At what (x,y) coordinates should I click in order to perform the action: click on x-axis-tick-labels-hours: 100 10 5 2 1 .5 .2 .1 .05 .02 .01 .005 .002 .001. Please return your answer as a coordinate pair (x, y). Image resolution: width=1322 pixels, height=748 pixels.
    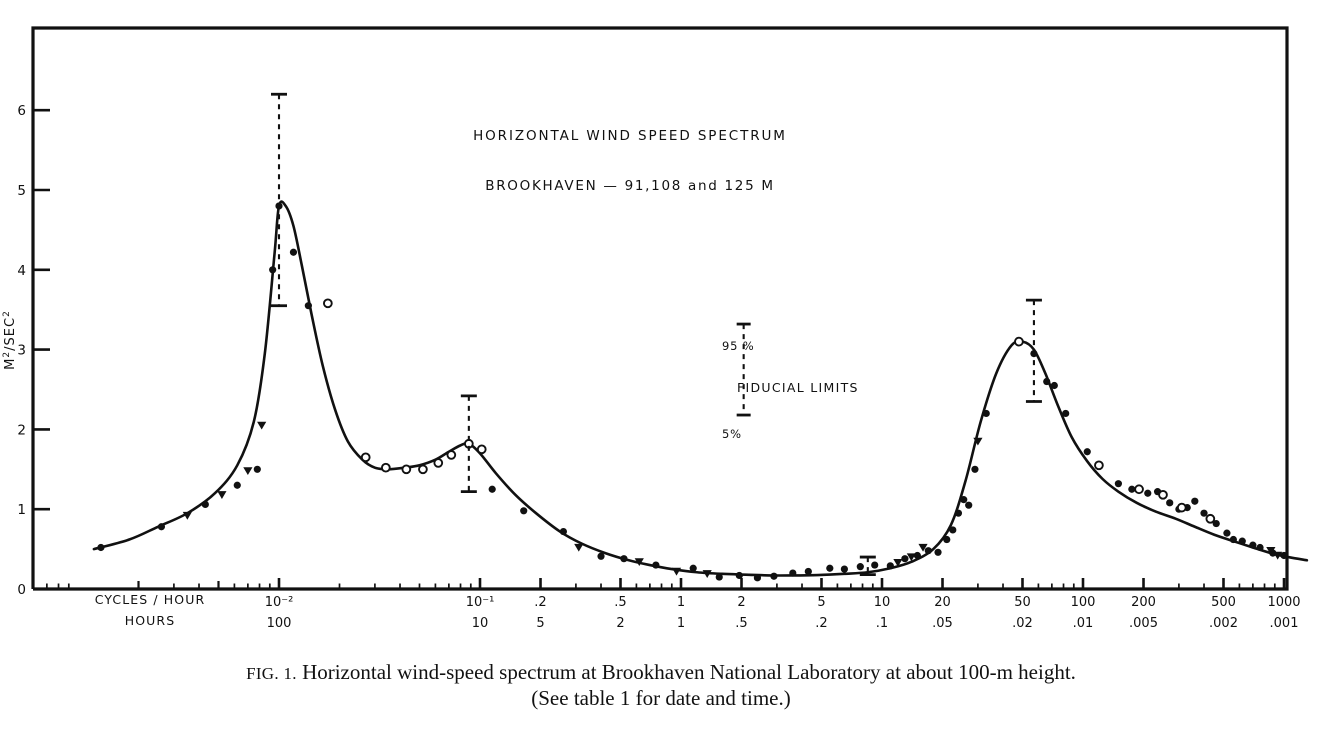
    Looking at the image, I should click on (783, 623).